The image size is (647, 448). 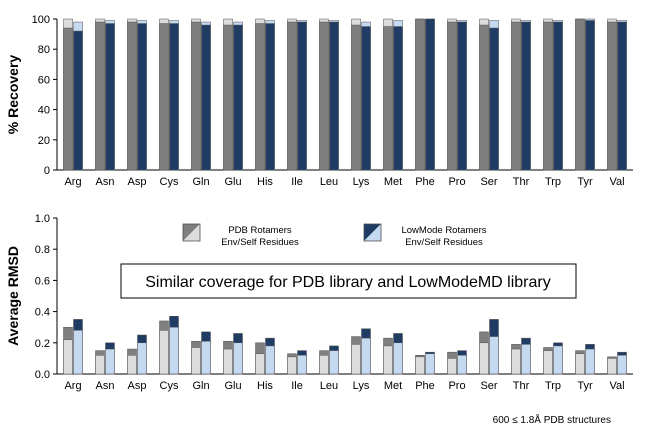 What do you see at coordinates (13, 95) in the screenshot?
I see `y-axis-title: % Recovery` at bounding box center [13, 95].